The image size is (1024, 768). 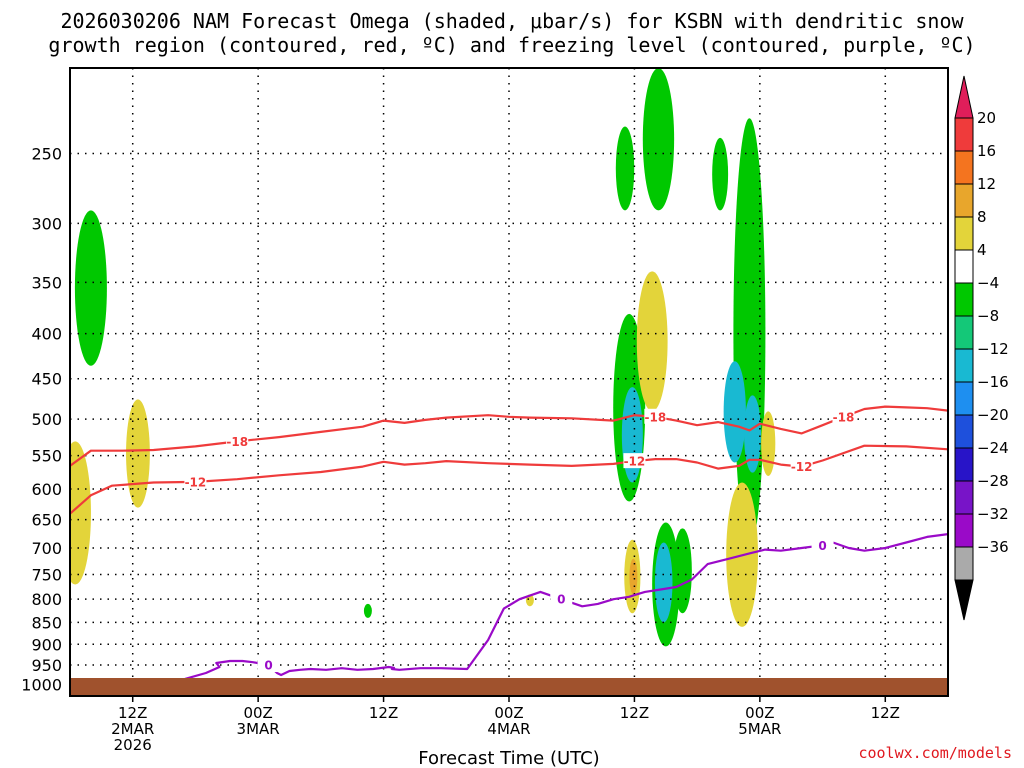 I want to click on contour-label--12-0: -12, so click(x=196, y=482).